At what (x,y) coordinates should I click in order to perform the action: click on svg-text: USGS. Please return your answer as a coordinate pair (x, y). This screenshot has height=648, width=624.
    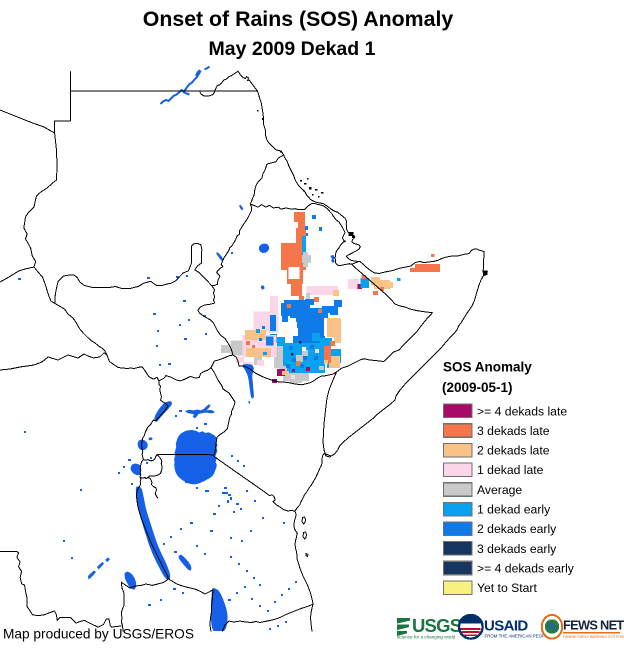
    Looking at the image, I should click on (437, 625).